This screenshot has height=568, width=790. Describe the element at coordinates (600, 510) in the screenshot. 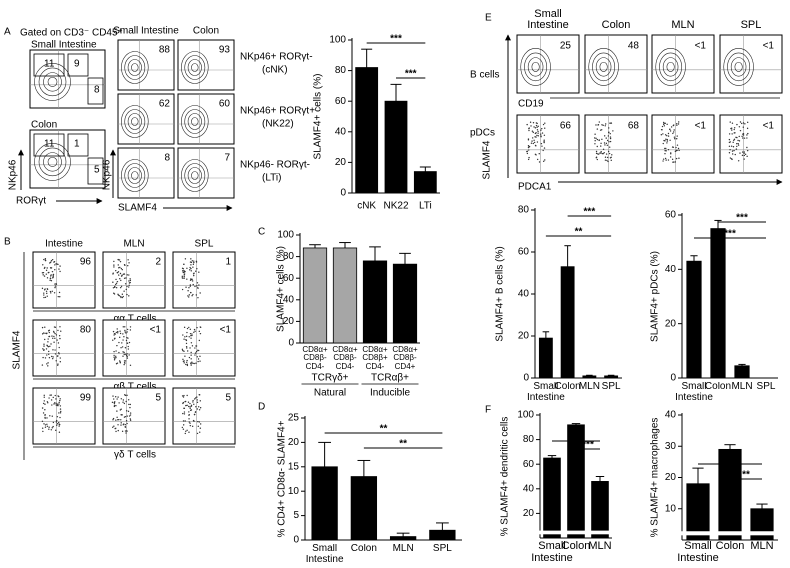

I see `bar` at that location.